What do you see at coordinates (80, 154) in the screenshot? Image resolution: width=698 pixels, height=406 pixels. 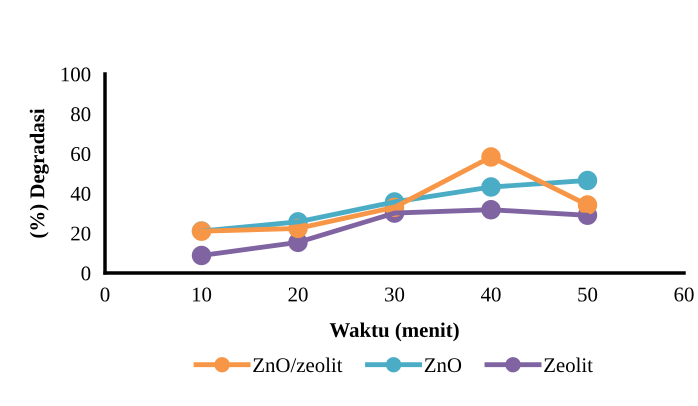 I see `y-tick-label: 60` at bounding box center [80, 154].